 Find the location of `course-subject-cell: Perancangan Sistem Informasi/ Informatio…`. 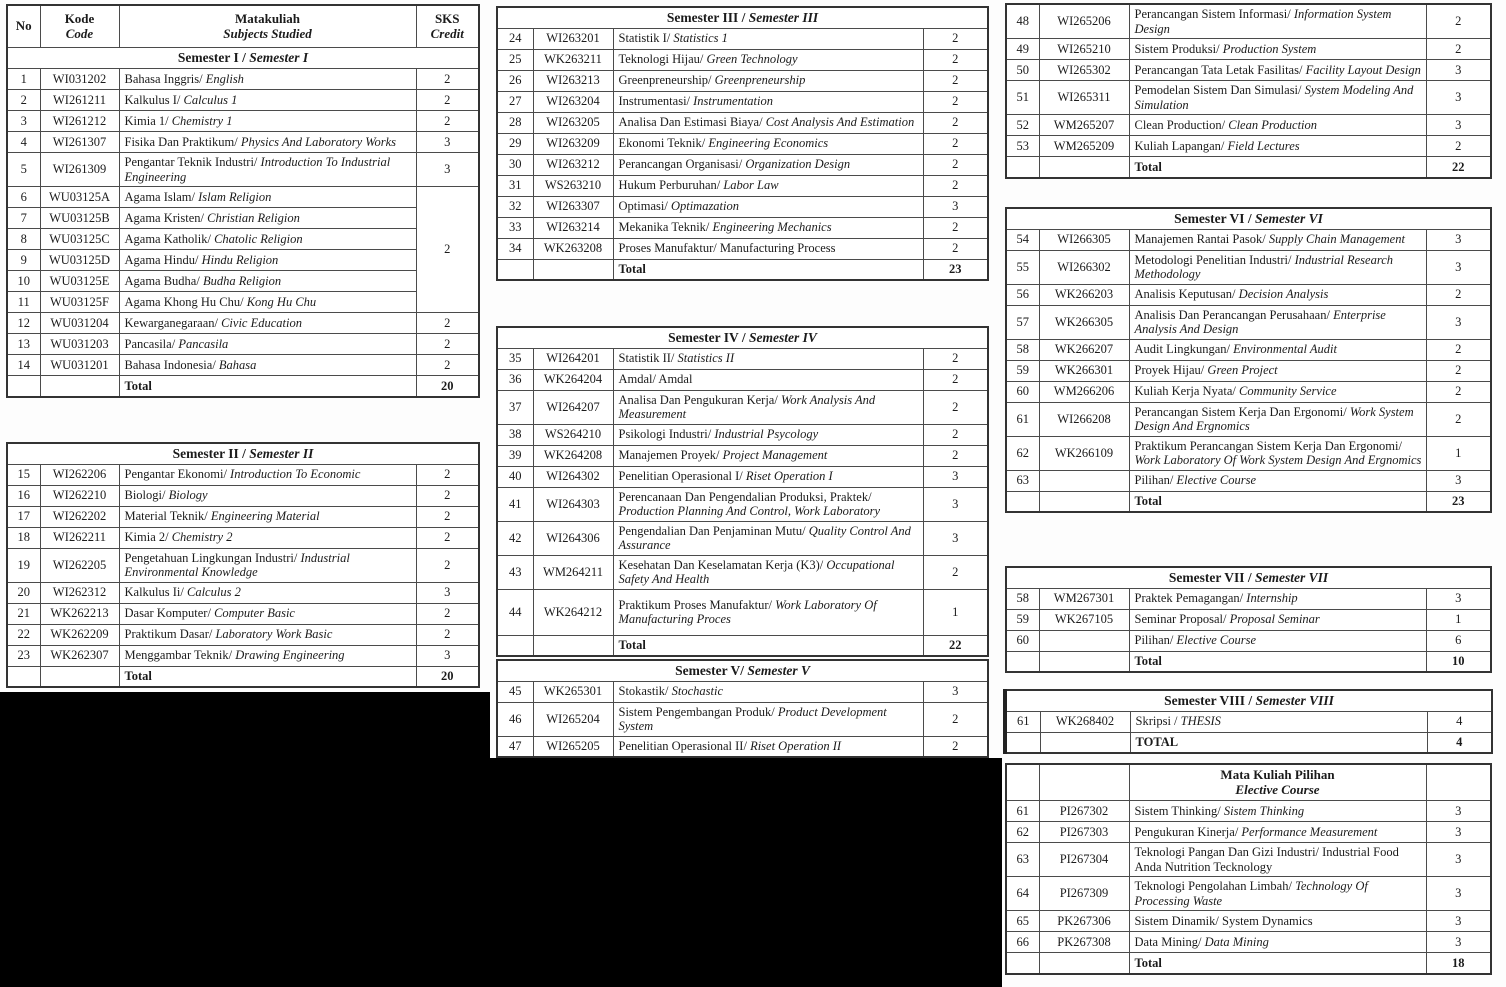

course-subject-cell: Perancangan Sistem Informasi/ Informatio… is located at coordinates (1277, 21).